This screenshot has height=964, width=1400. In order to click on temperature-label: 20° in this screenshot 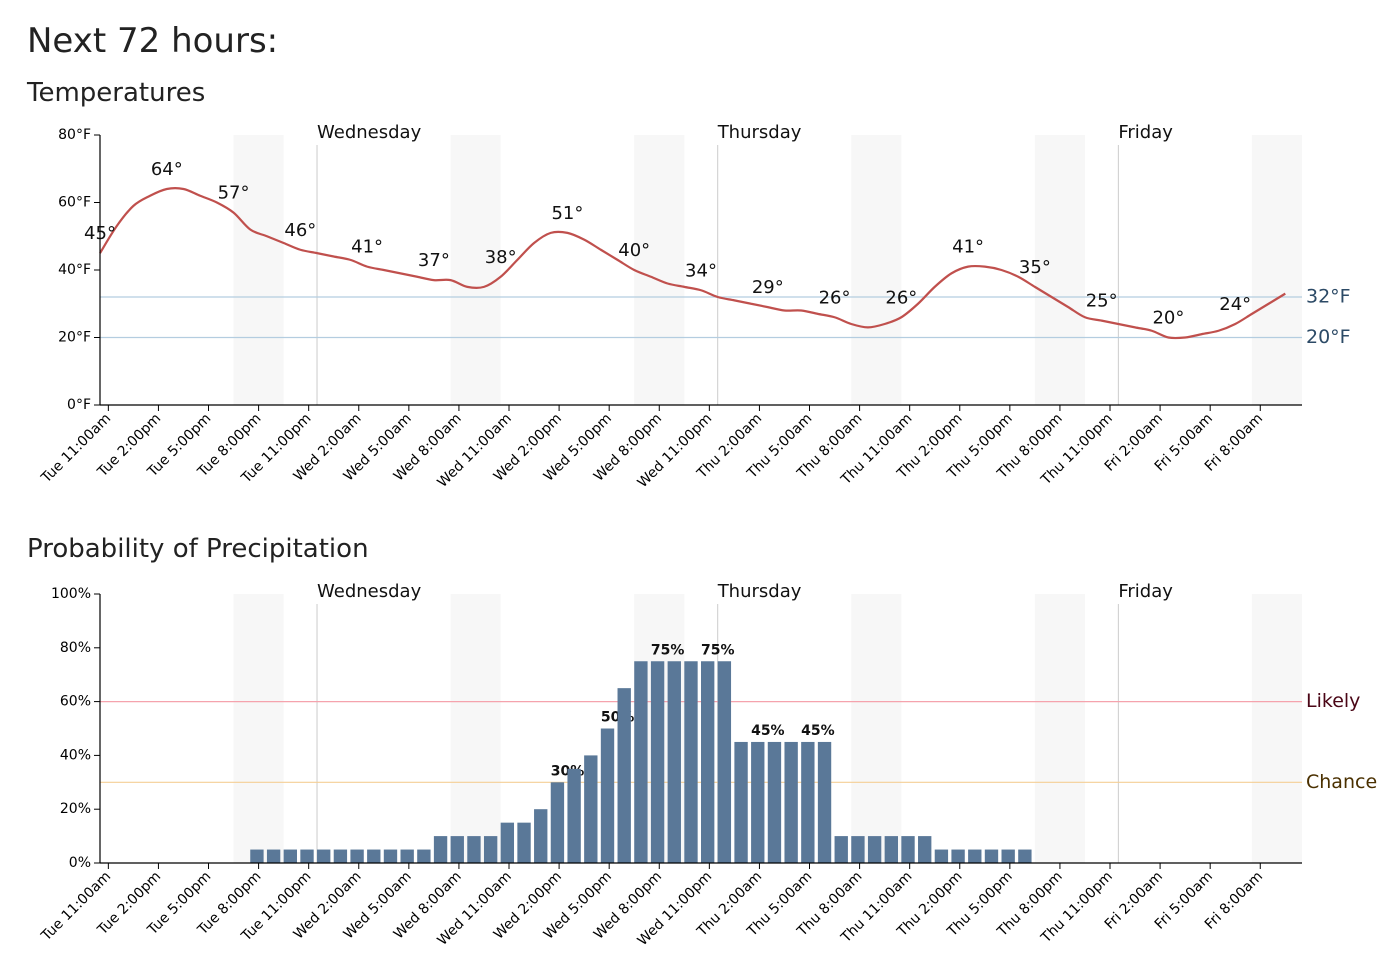, I will do `click(1168, 318)`.